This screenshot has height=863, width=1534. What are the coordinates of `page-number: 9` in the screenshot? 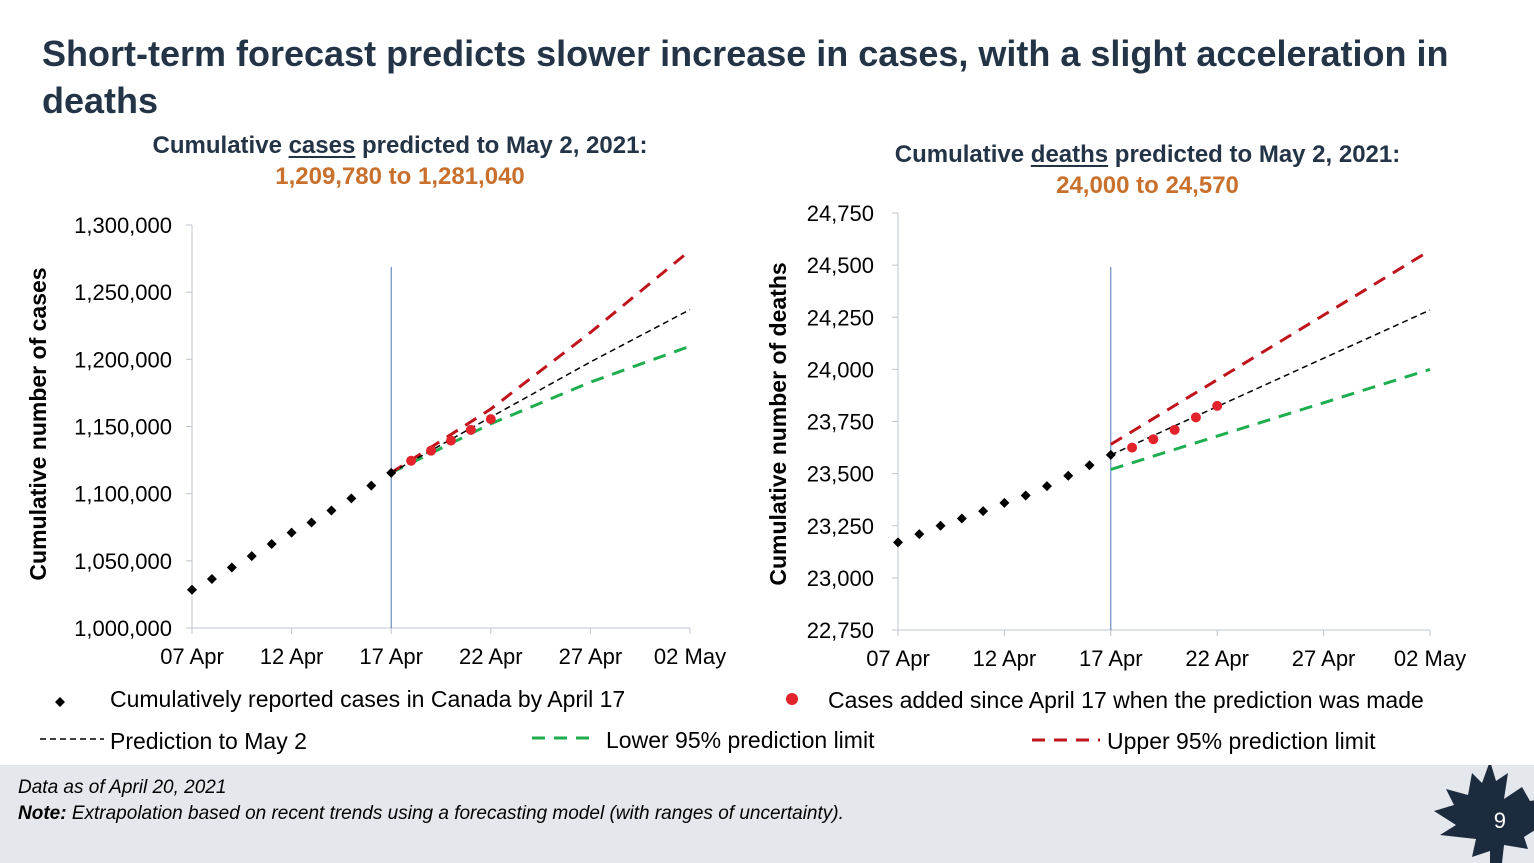 It's located at (1499, 820).